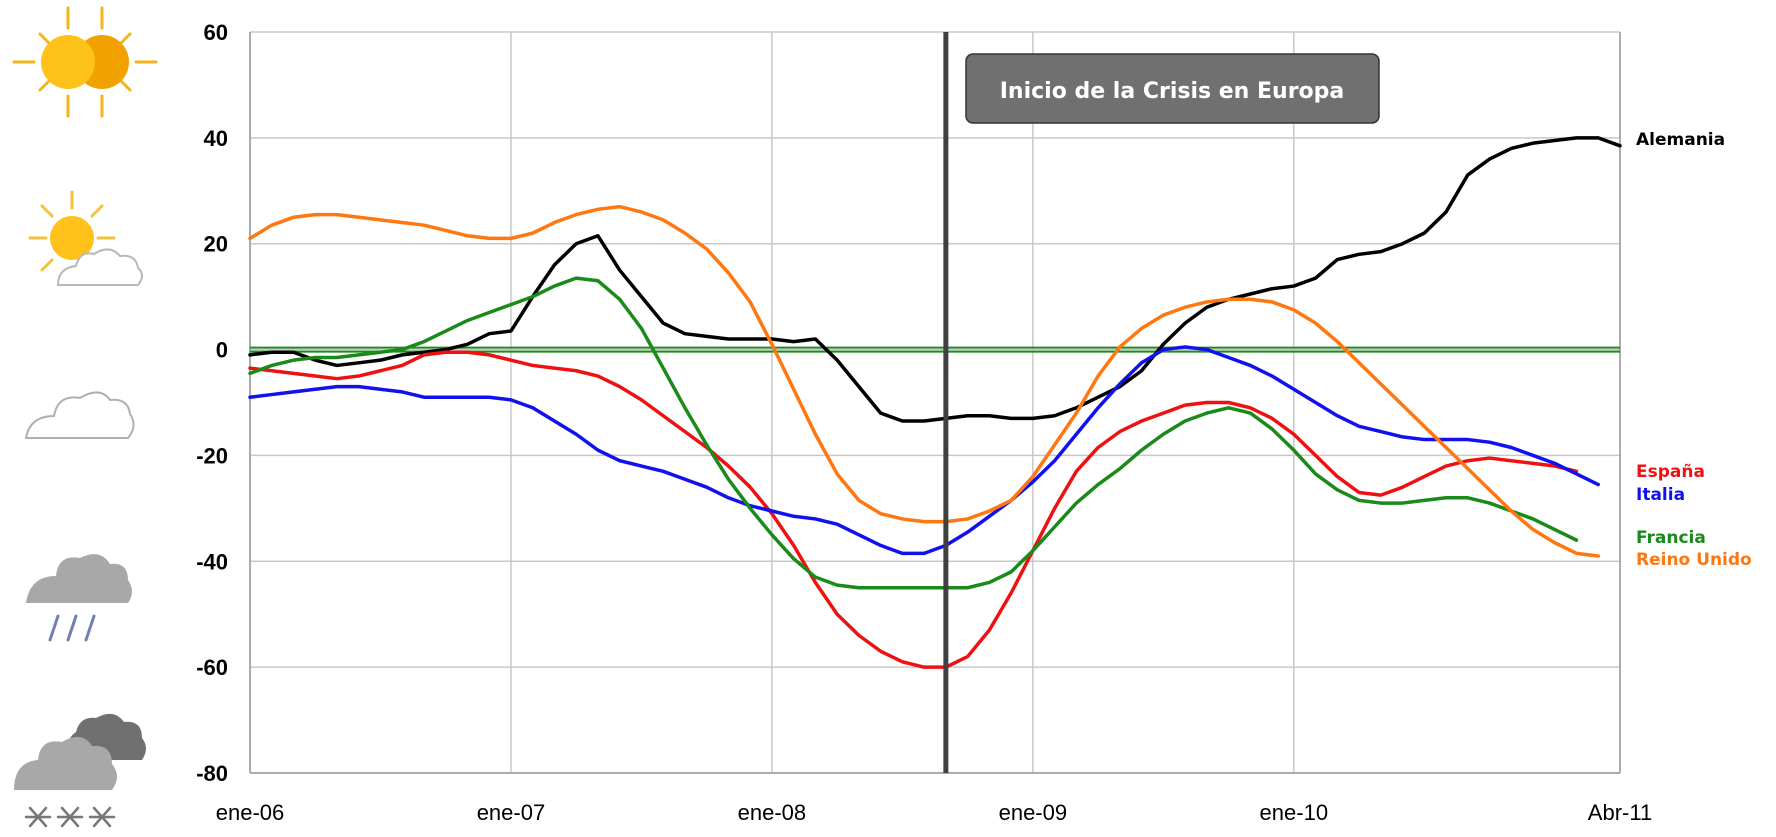 Image resolution: width=1776 pixels, height=837 pixels. What do you see at coordinates (1033, 812) in the screenshot?
I see `x-tick-label: ene-09` at bounding box center [1033, 812].